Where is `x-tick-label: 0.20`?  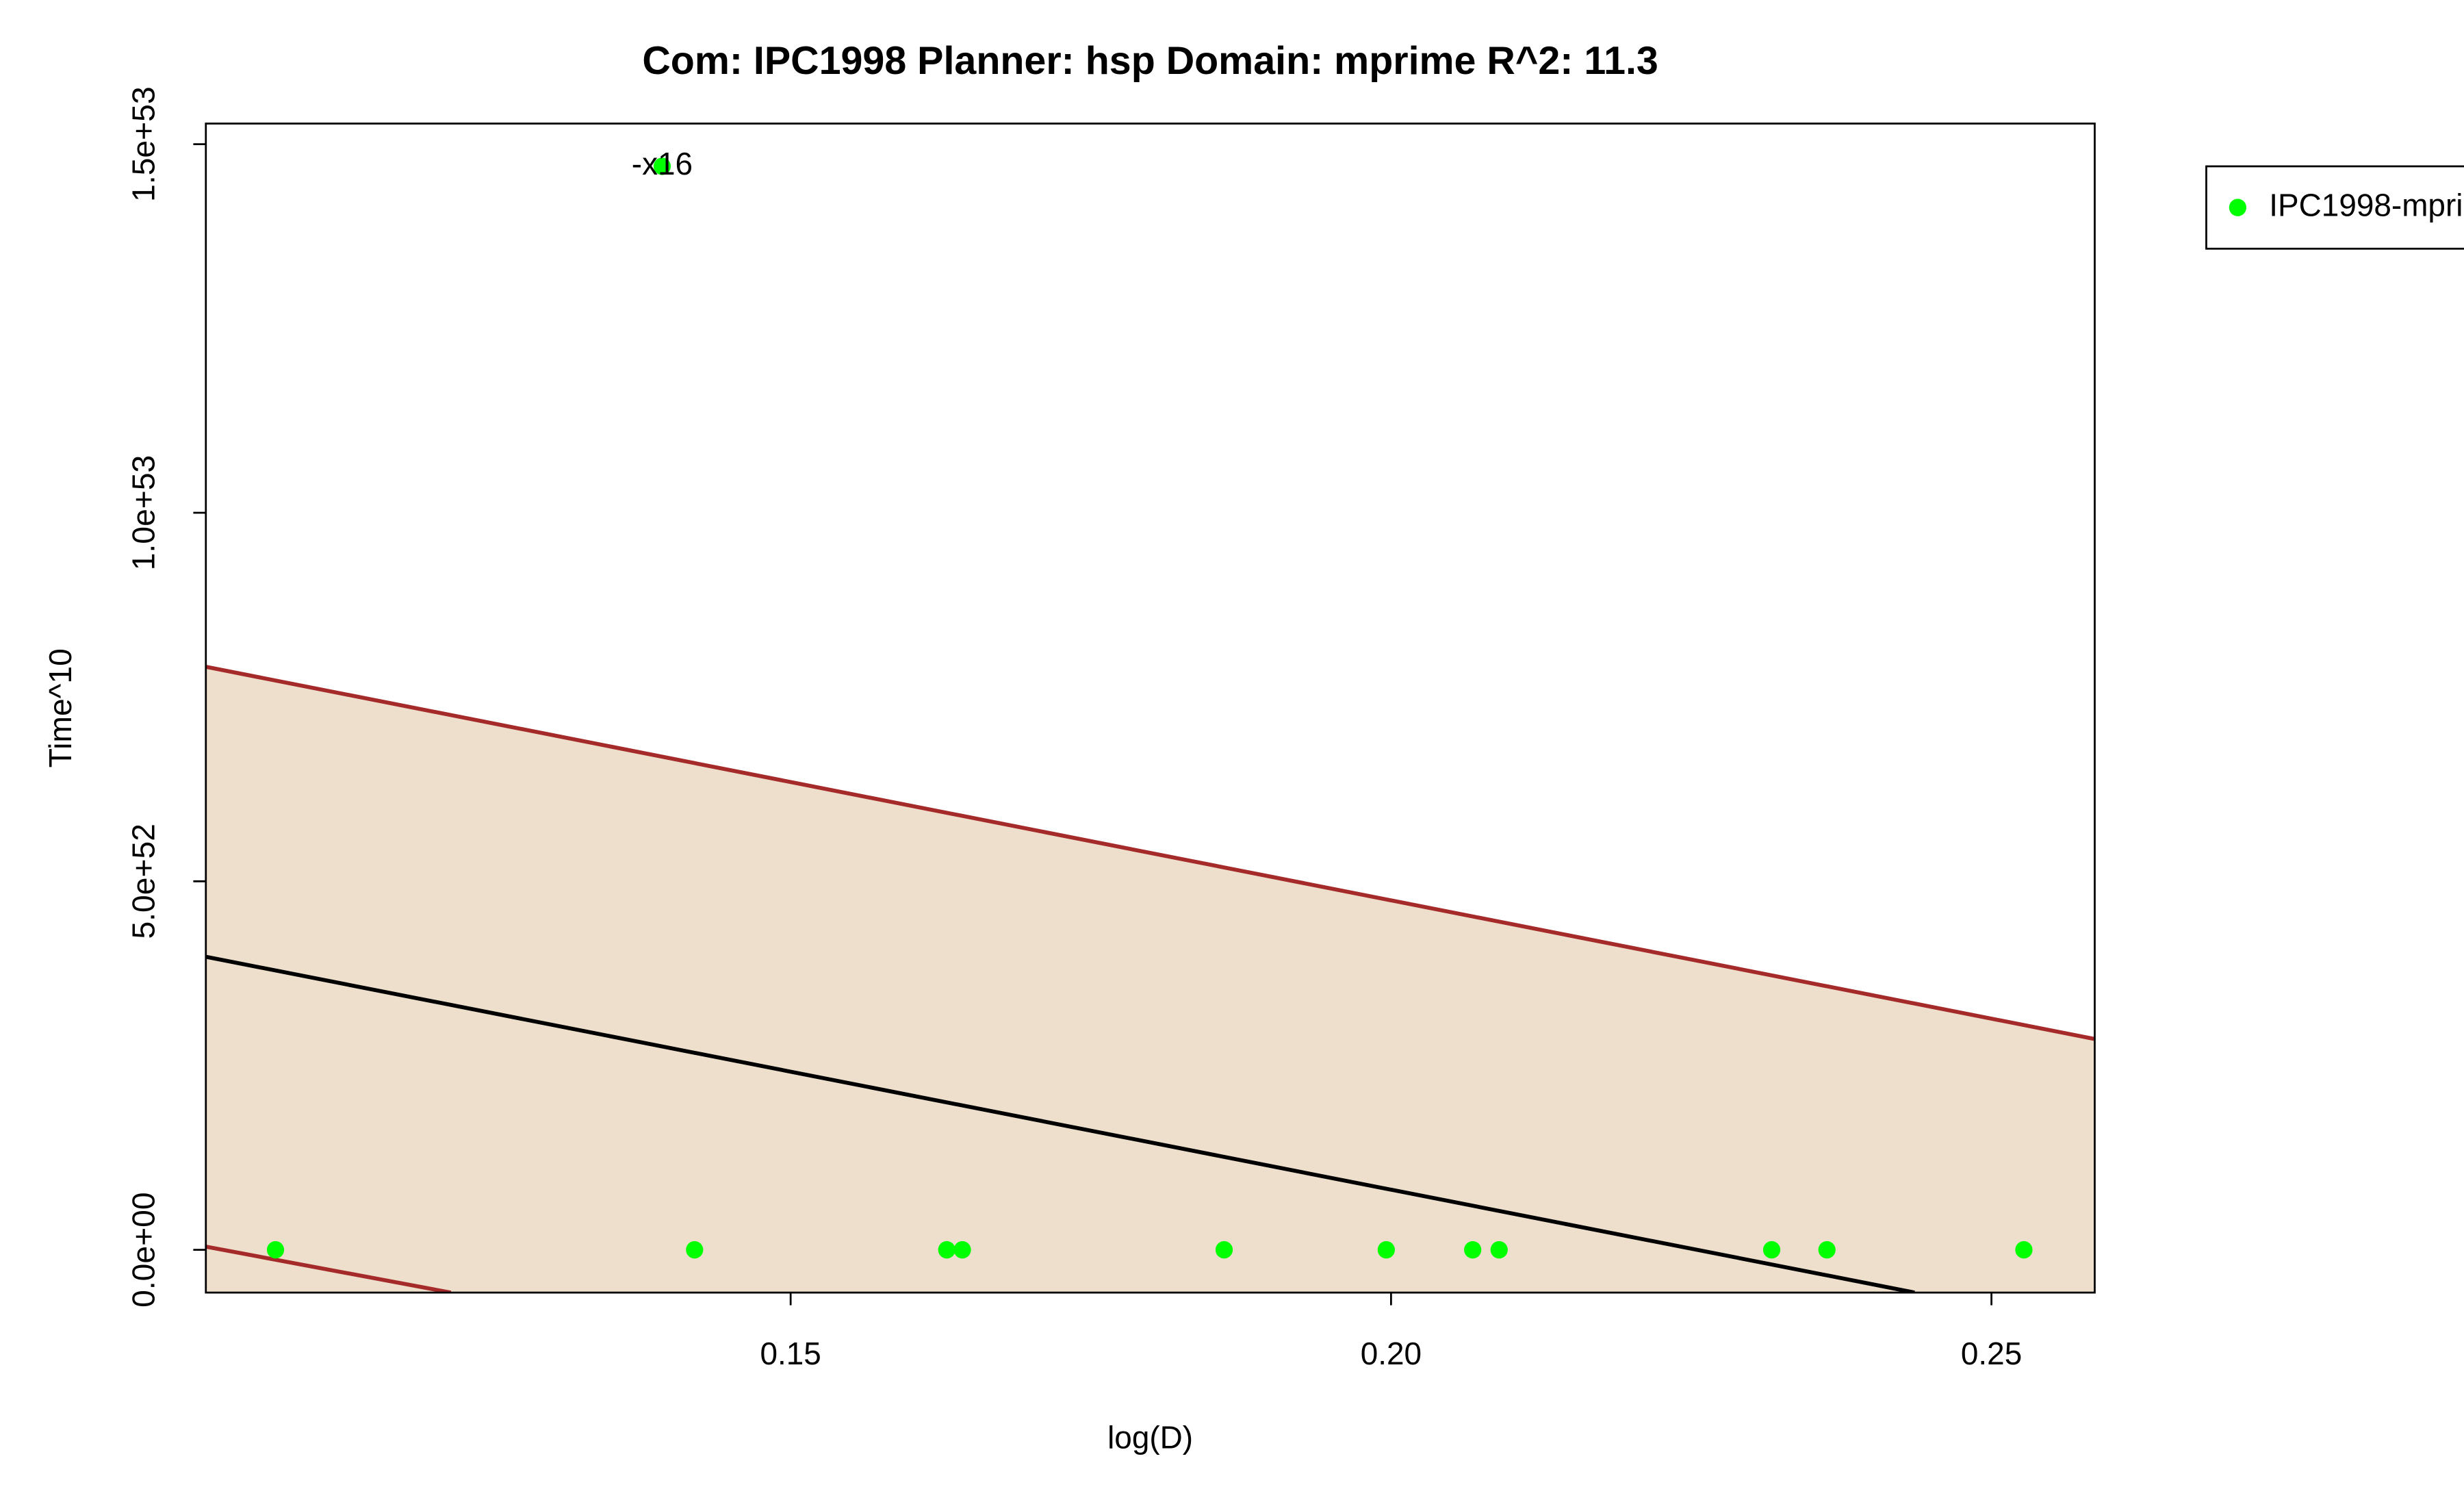 x-tick-label: 0.20 is located at coordinates (1391, 1353).